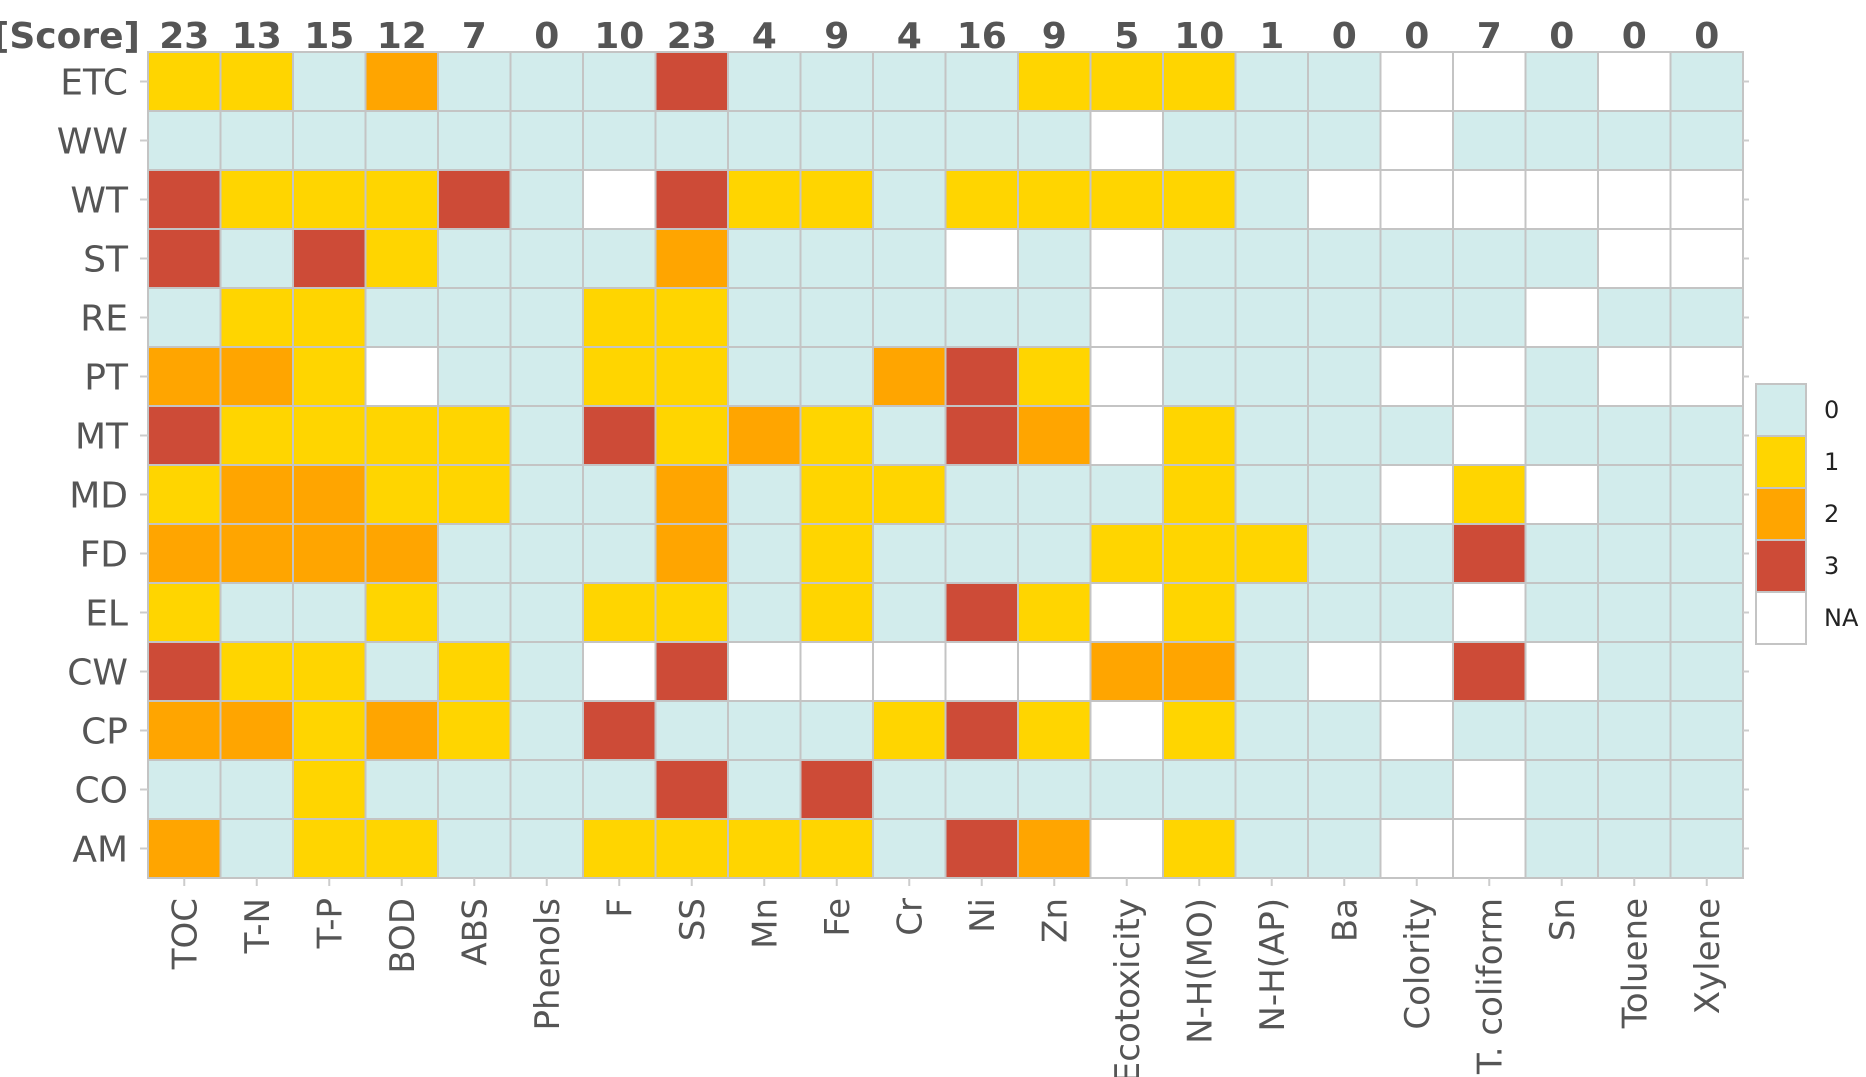 This screenshot has height=1077, width=1866. I want to click on cell-el-ni, so click(981, 612).